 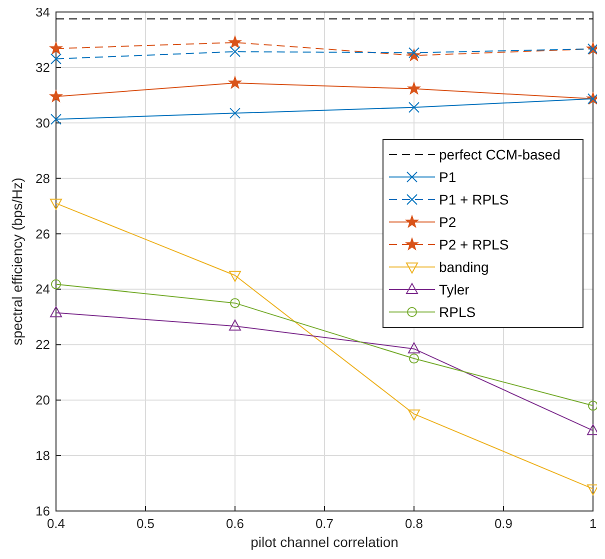 What do you see at coordinates (17, 262) in the screenshot?
I see `y-axis-title: spectral efficiency (bps/Hz)` at bounding box center [17, 262].